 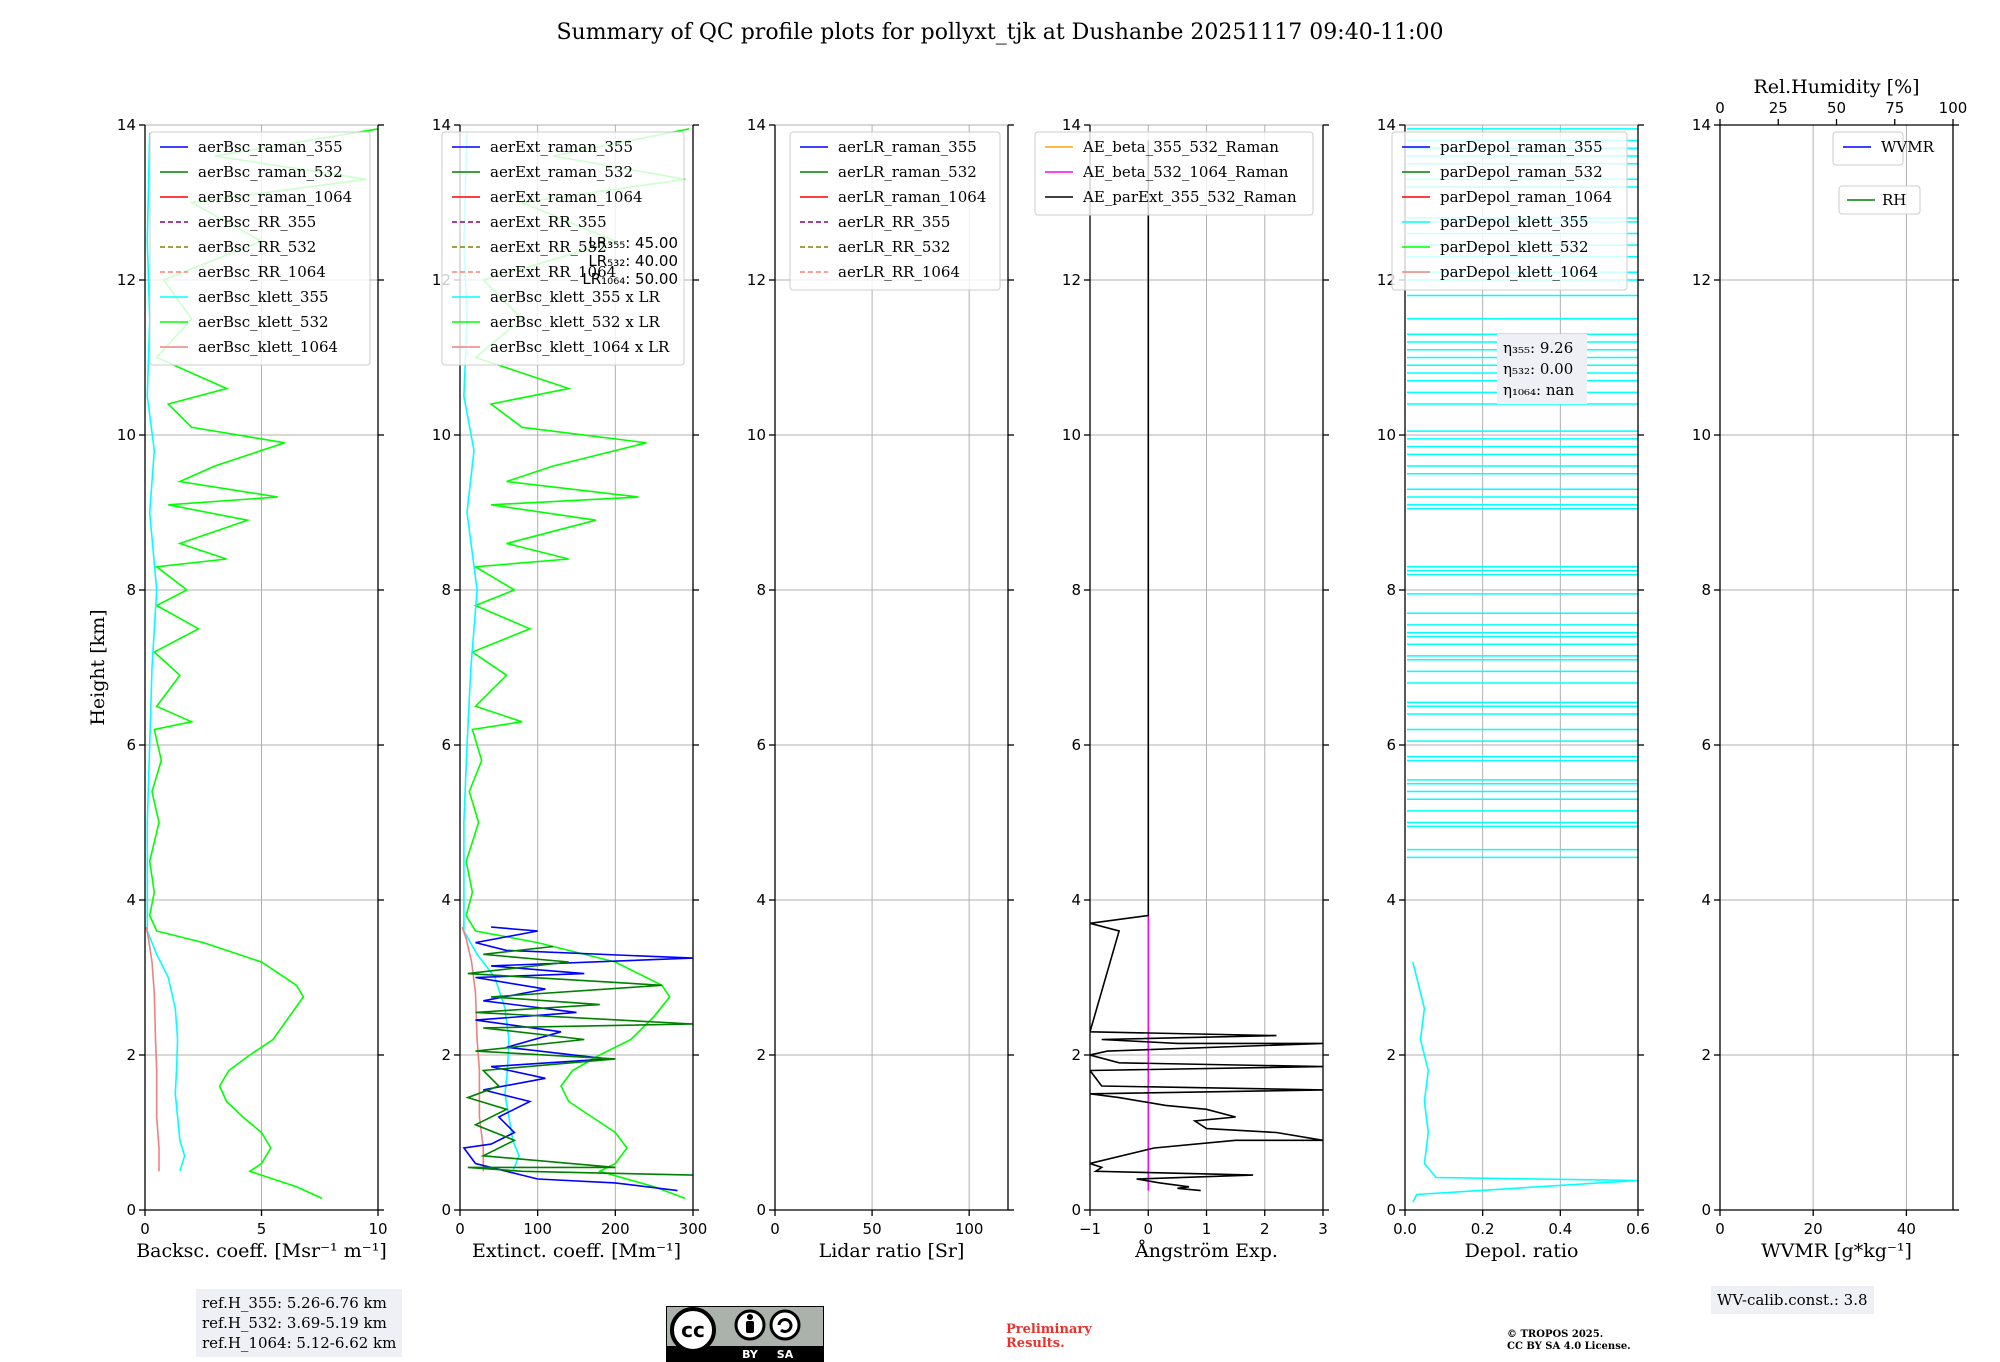 I want to click on top-x-tick-label: 25, so click(x=1778, y=108).